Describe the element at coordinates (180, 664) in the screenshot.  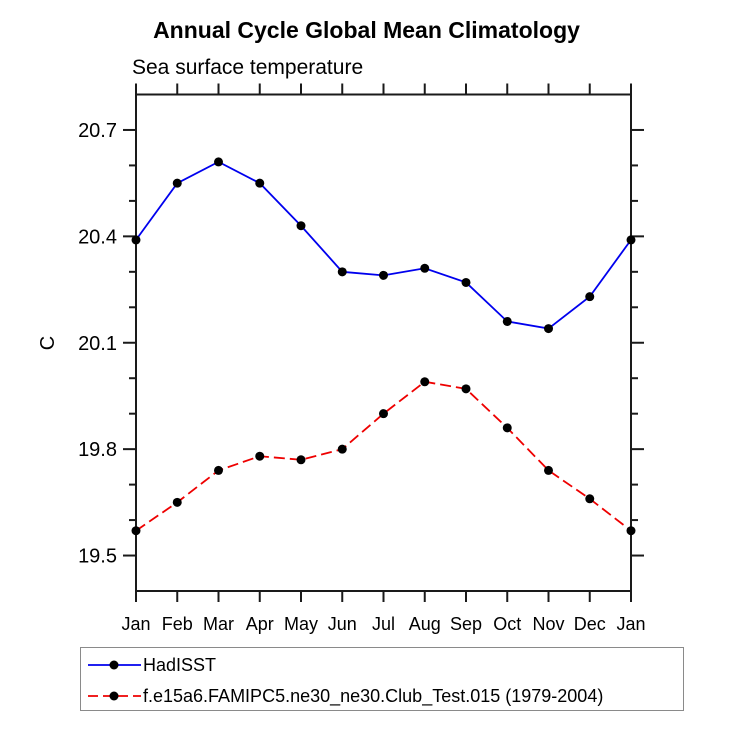
I see `legend-label-hadisst: HadISST` at that location.